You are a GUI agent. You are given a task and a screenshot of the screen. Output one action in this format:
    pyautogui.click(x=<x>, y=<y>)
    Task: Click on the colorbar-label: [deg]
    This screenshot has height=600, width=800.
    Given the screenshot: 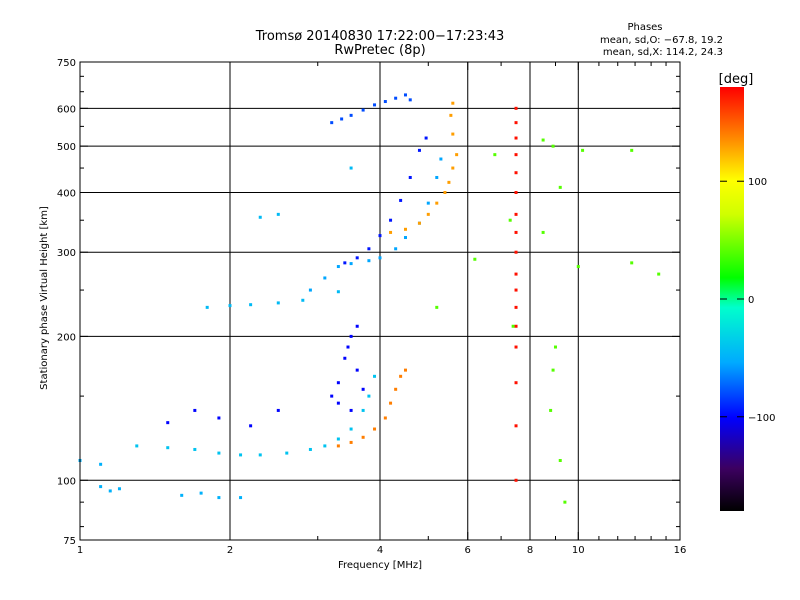 What is the action you would take?
    pyautogui.click(x=736, y=79)
    